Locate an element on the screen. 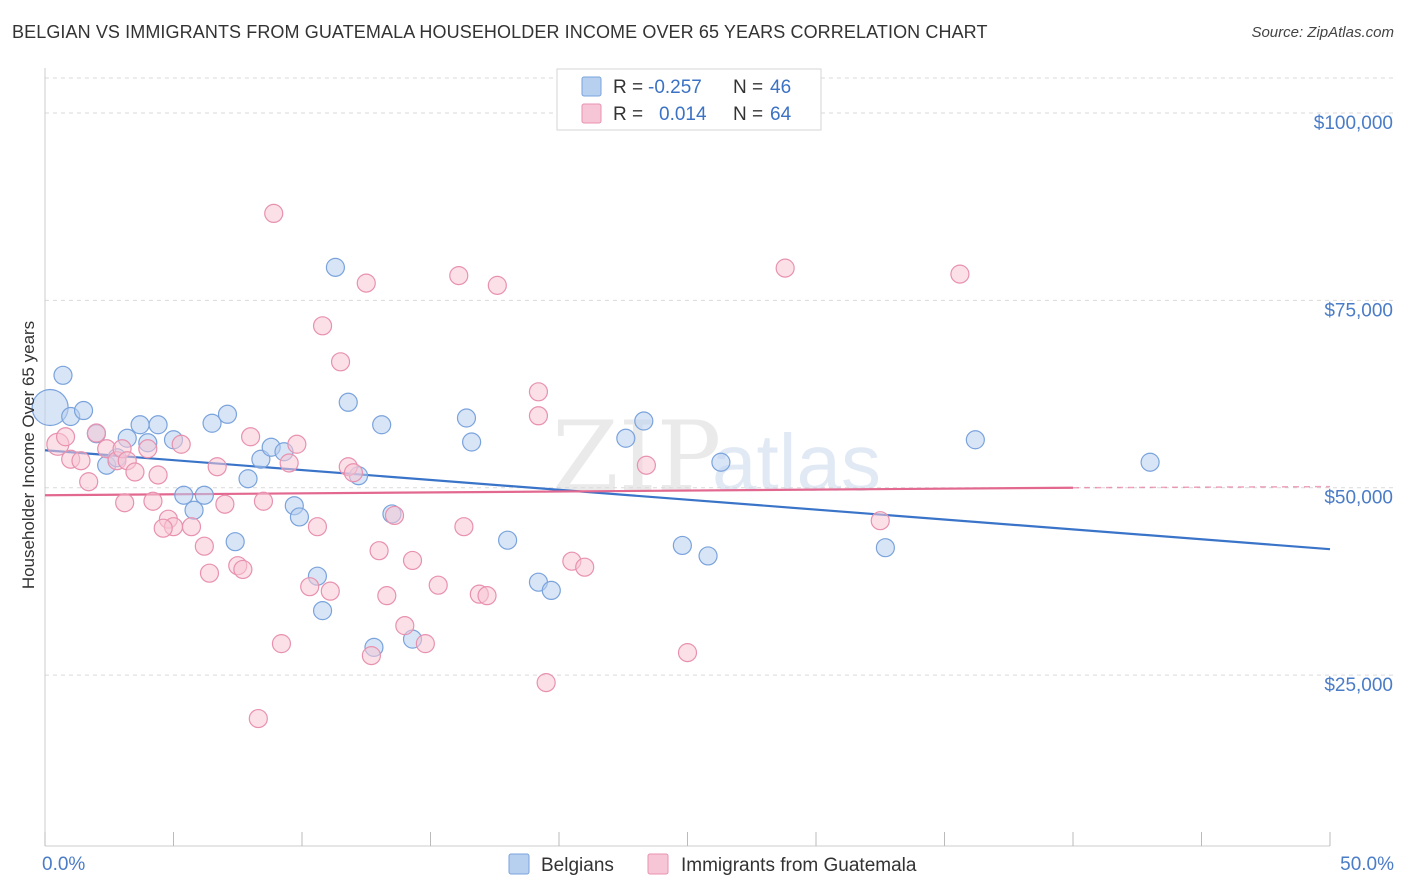 The image size is (1406, 892). legend-n-value-1: 46 is located at coordinates (780, 87).